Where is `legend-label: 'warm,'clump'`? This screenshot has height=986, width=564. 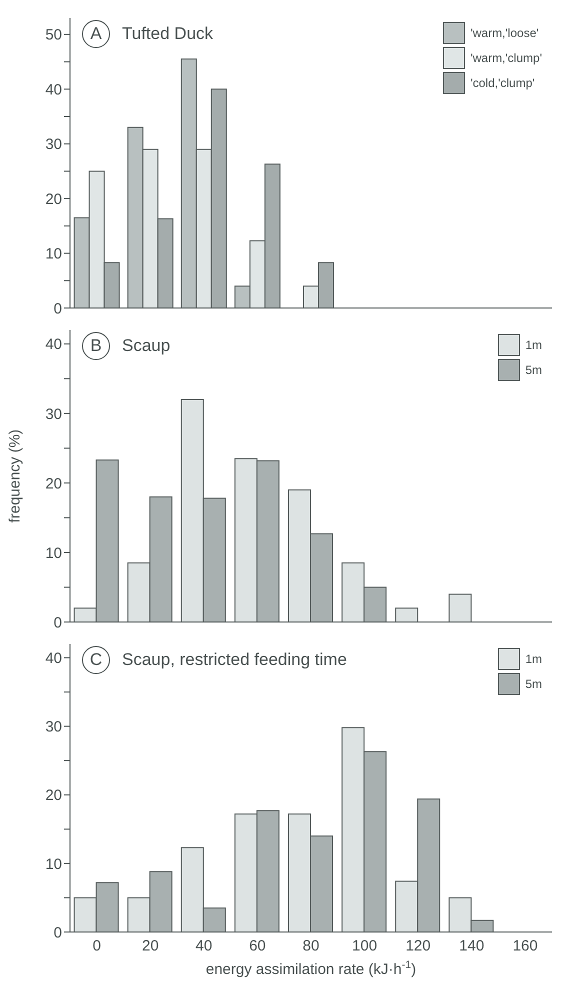 legend-label: 'warm,'clump' is located at coordinates (506, 58).